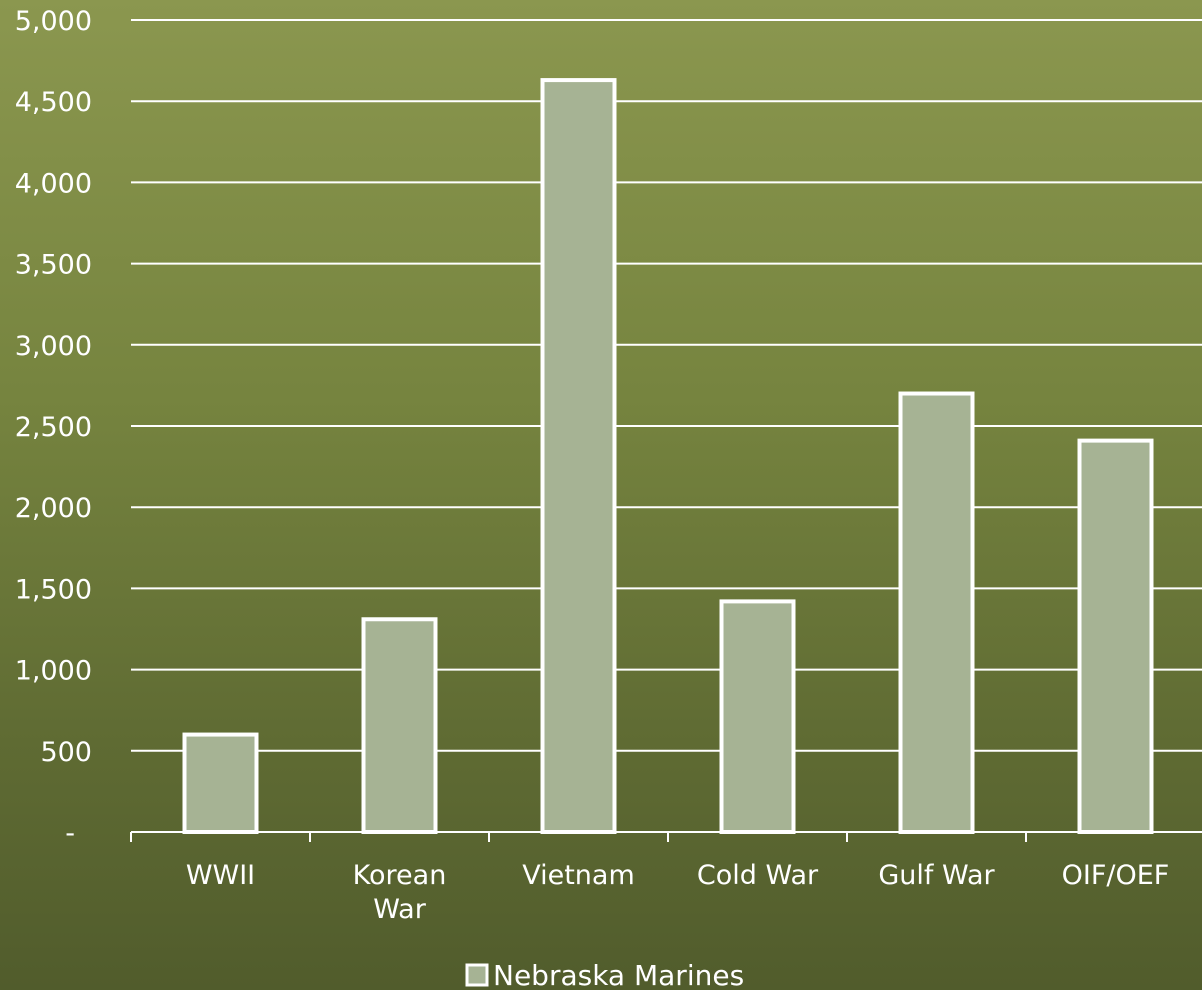 The image size is (1202, 990). Describe the element at coordinates (66, 752) in the screenshot. I see `y-tick-label: 500` at that location.